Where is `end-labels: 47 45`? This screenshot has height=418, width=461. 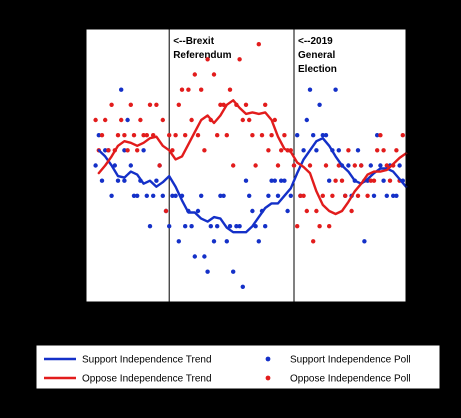
end-labels: 47 45 is located at coordinates (415, 169).